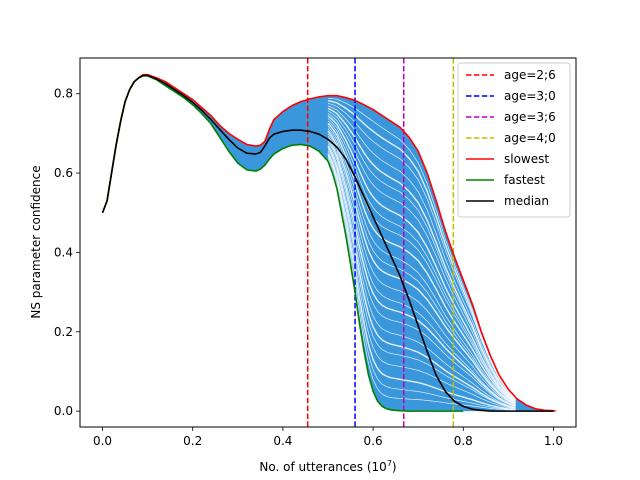  What do you see at coordinates (463, 441) in the screenshot?
I see `x-tick-label: 0.8` at bounding box center [463, 441].